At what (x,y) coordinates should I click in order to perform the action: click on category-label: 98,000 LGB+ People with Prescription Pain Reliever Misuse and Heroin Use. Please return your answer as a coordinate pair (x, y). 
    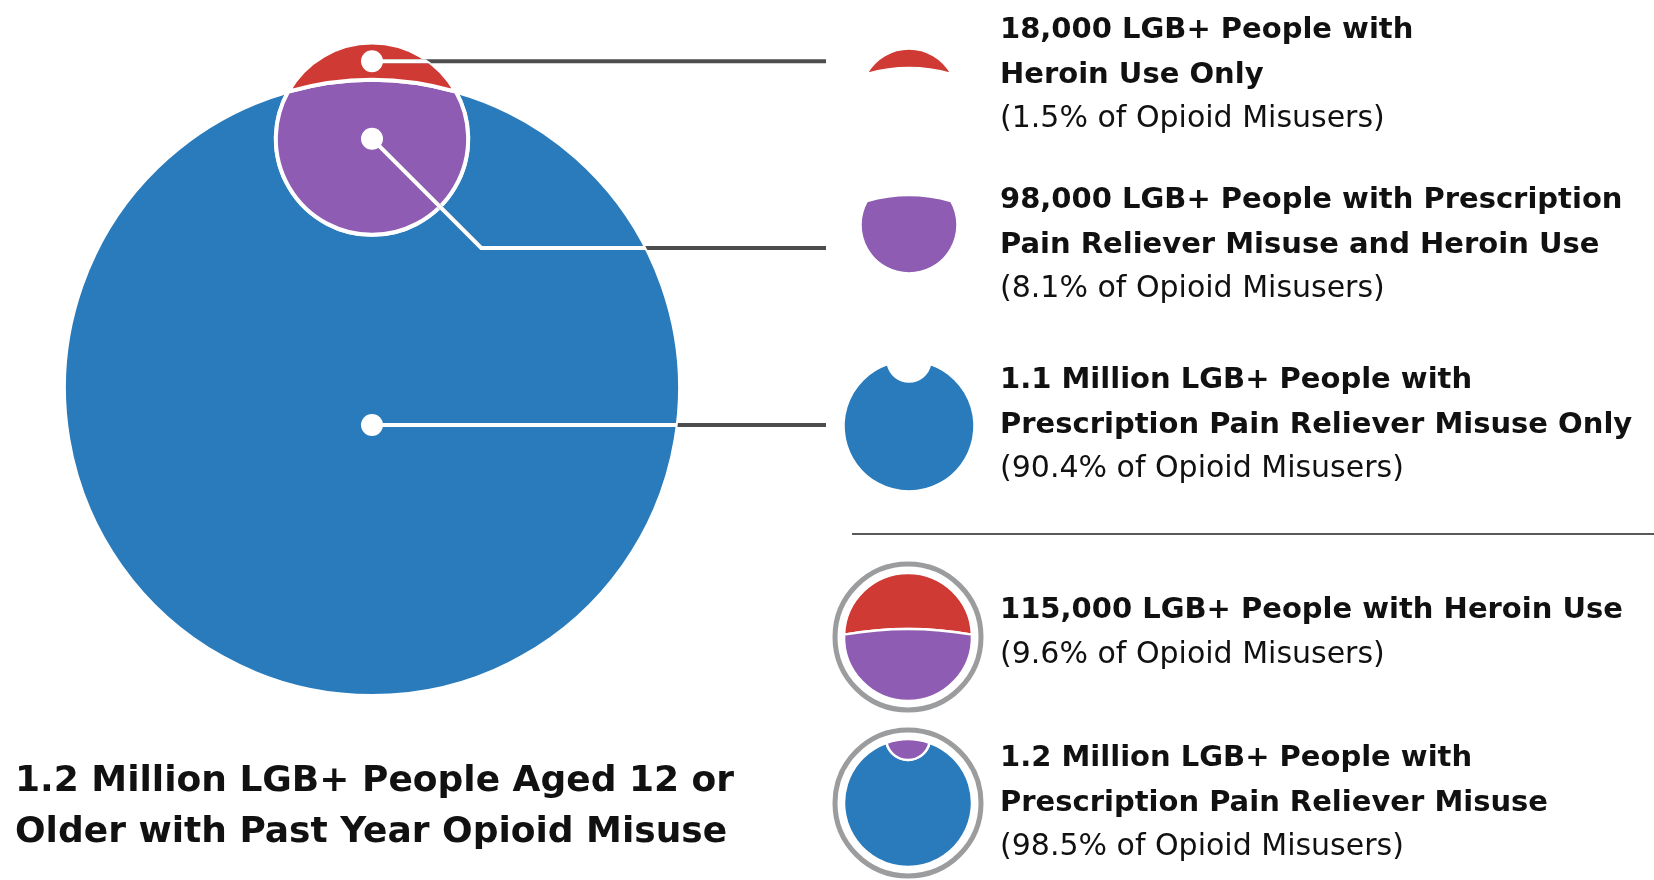
    Looking at the image, I should click on (1311, 220).